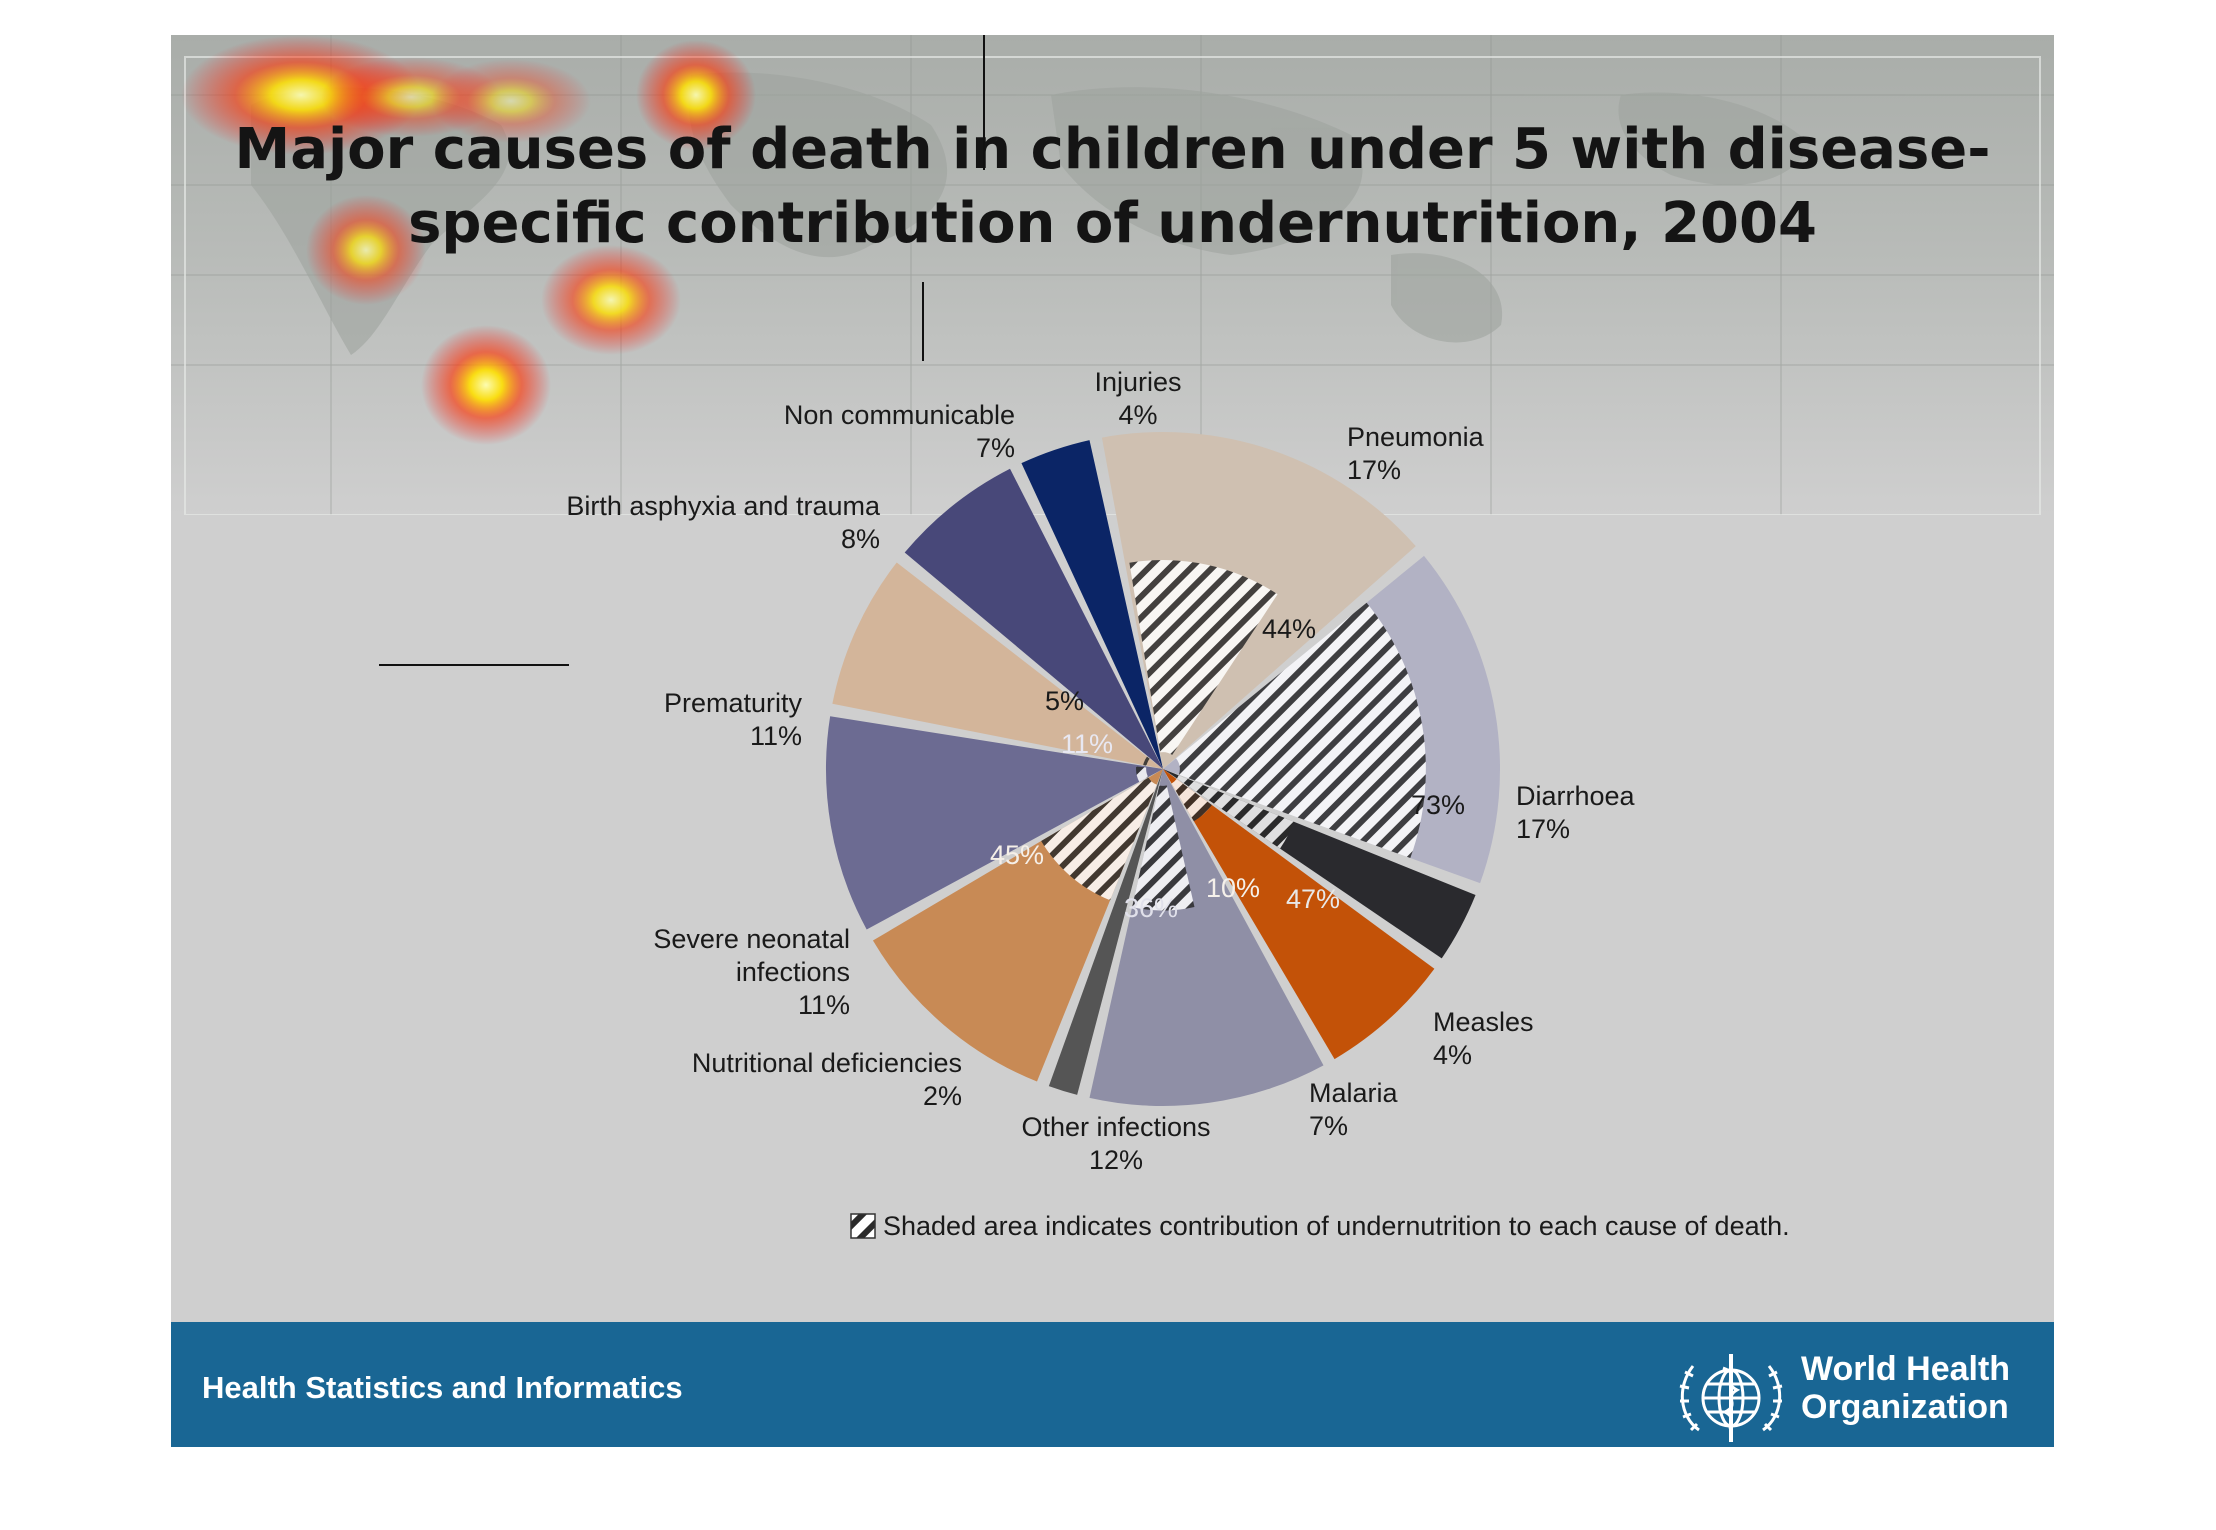 The width and height of the screenshot is (2216, 1530). What do you see at coordinates (442, 1387) in the screenshot?
I see `footer-department: Health Statistics and Informatics` at bounding box center [442, 1387].